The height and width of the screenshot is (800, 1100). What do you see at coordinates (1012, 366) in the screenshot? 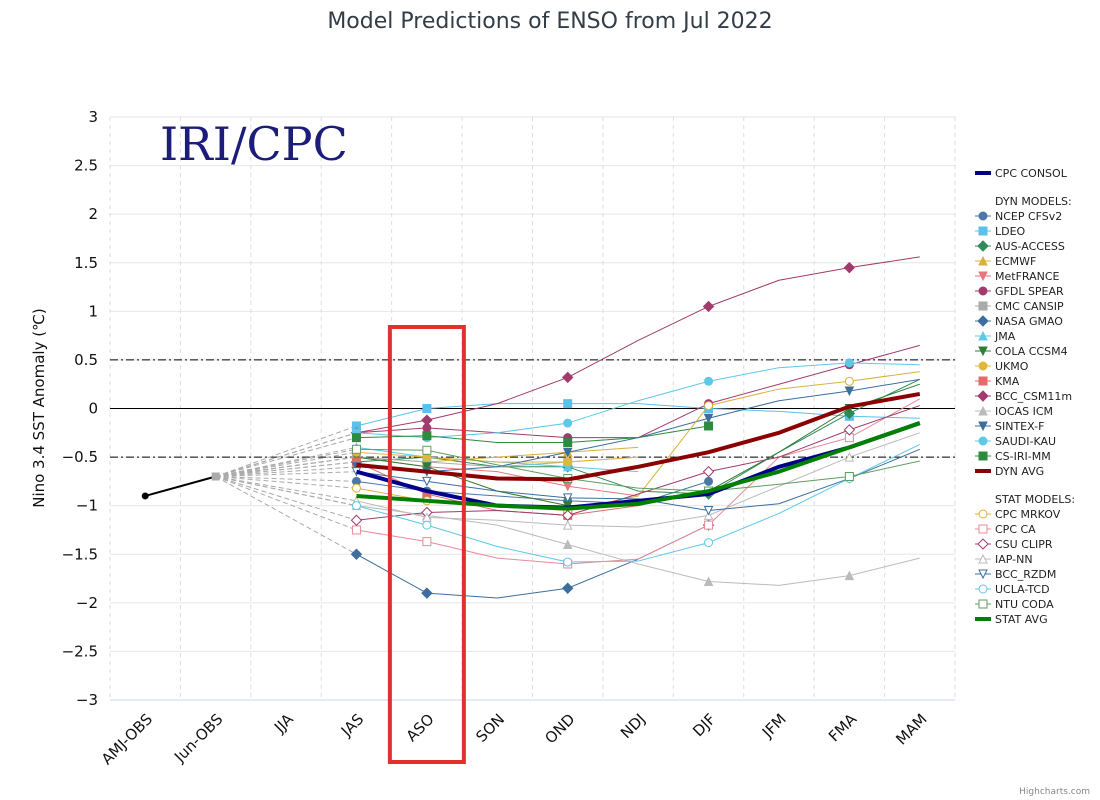
I see `legend-label: UKMO` at bounding box center [1012, 366].